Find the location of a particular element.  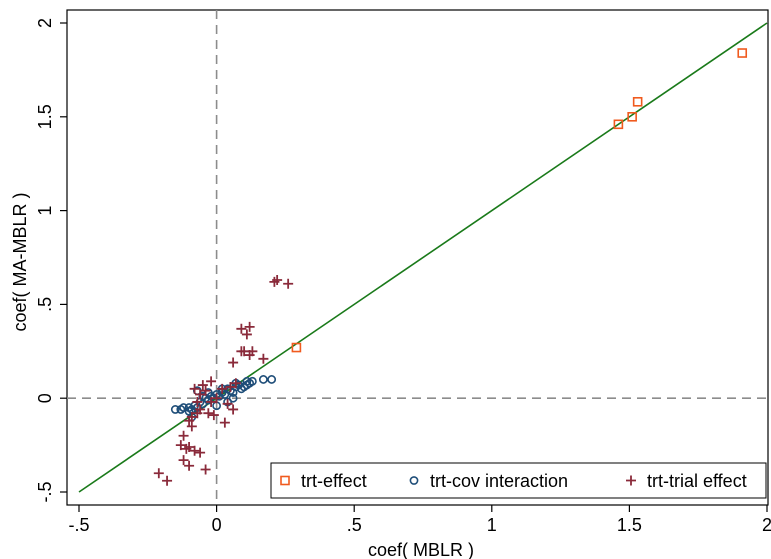

y-tick-label: 1.5 is located at coordinates (45, 116).